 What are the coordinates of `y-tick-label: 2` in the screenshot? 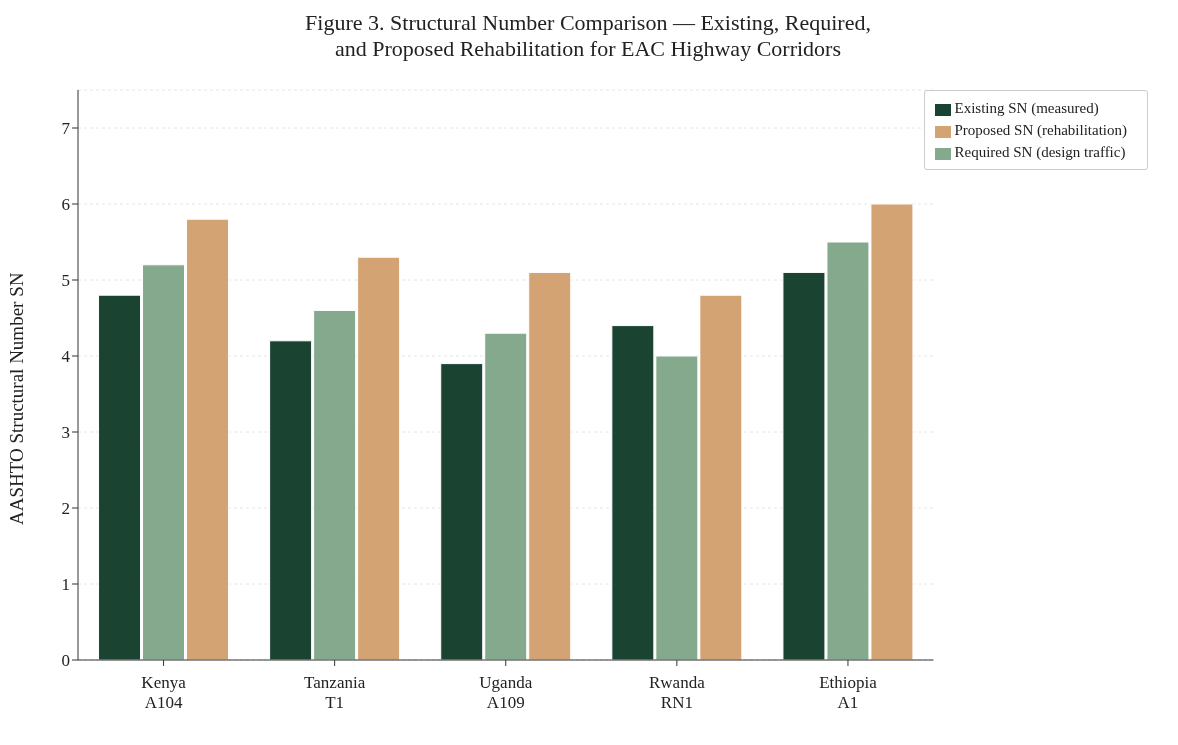 It's located at (65, 509).